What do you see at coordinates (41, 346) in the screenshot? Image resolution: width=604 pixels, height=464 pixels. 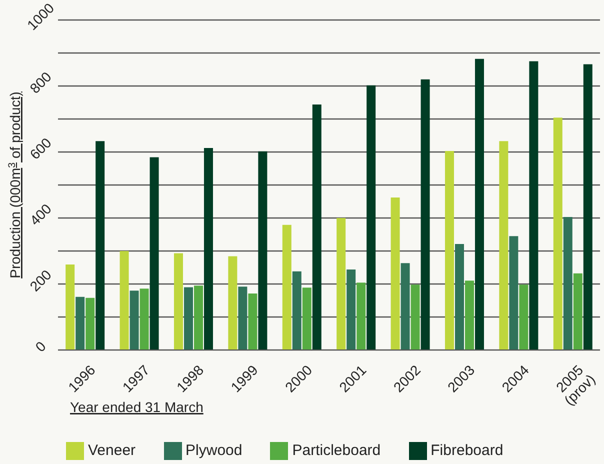 I see `y-tick-label: 0` at bounding box center [41, 346].